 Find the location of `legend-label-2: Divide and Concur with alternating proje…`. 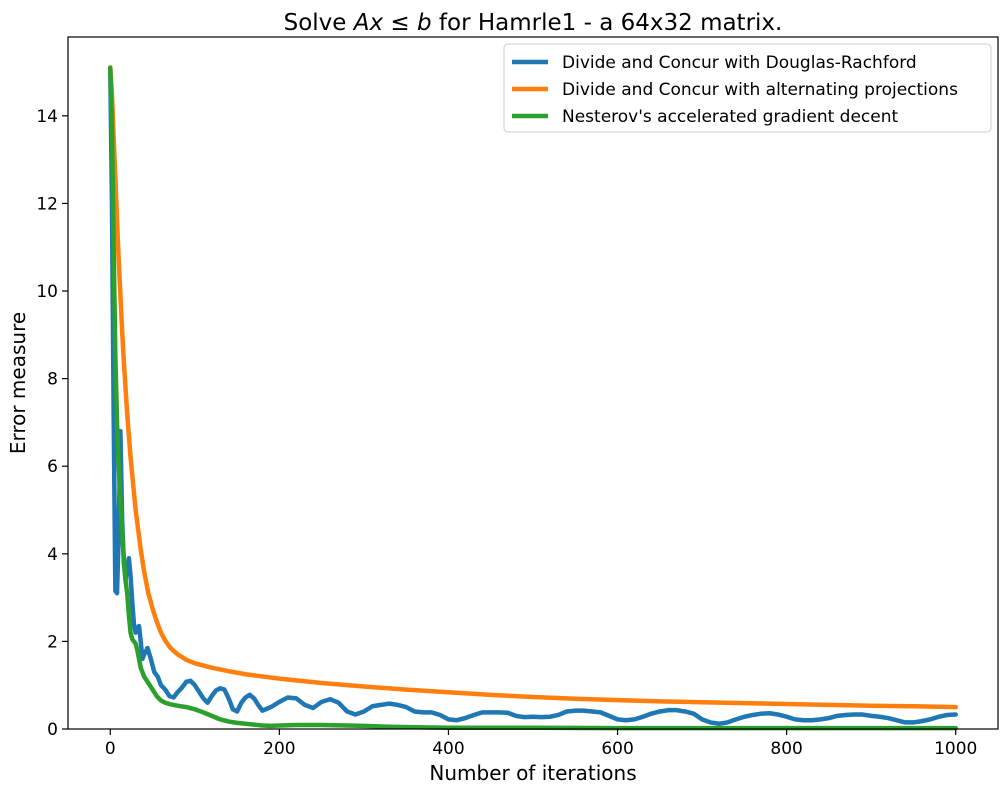

legend-label-2: Divide and Concur with alternating proje… is located at coordinates (760, 90).